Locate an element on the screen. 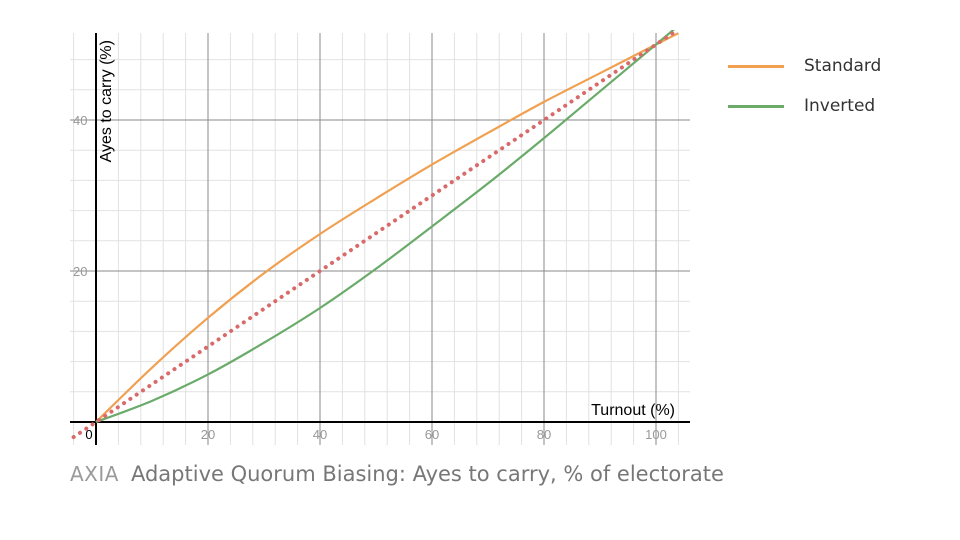 The width and height of the screenshot is (960, 540). x-axis-label: Turnout (%) is located at coordinates (633, 410).